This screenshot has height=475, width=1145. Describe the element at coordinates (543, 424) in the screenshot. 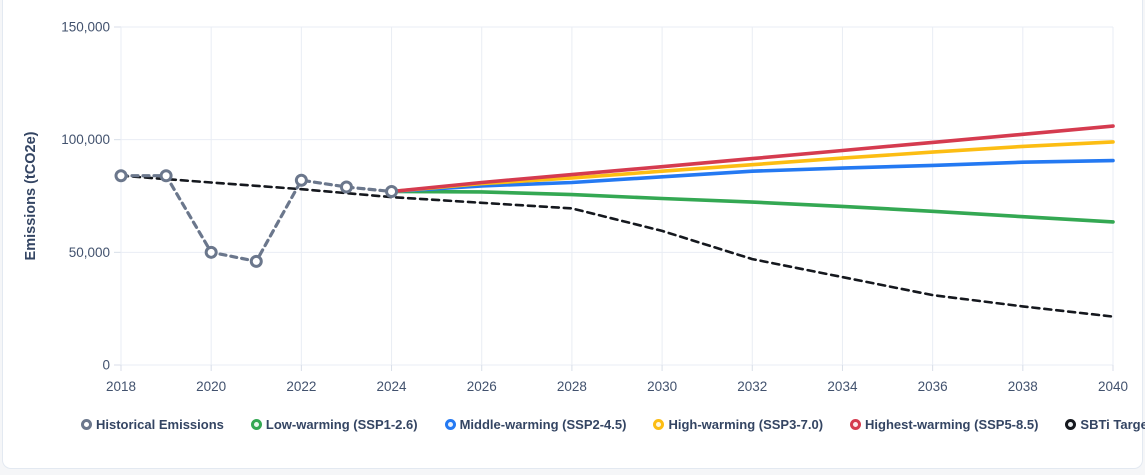

I see `legend-label: Middle-warming (SSP2-4.5)` at that location.